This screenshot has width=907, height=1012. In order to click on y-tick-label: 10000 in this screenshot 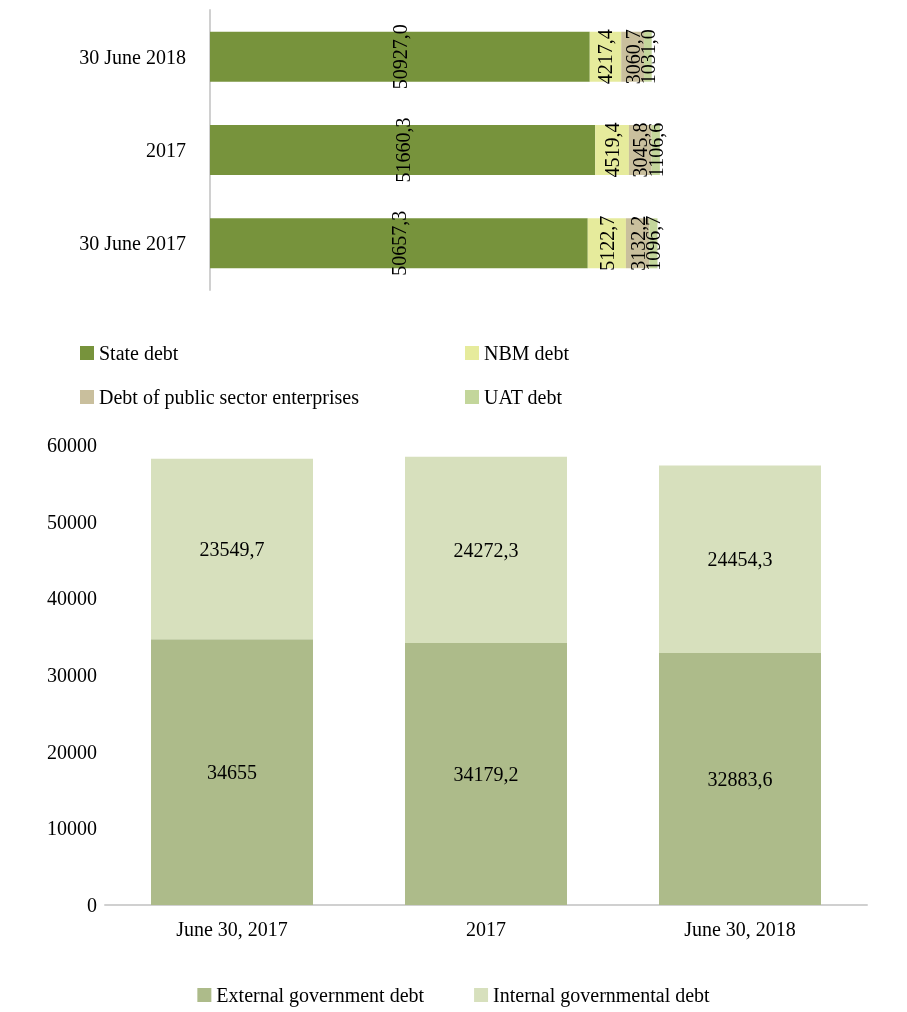, I will do `click(72, 828)`.